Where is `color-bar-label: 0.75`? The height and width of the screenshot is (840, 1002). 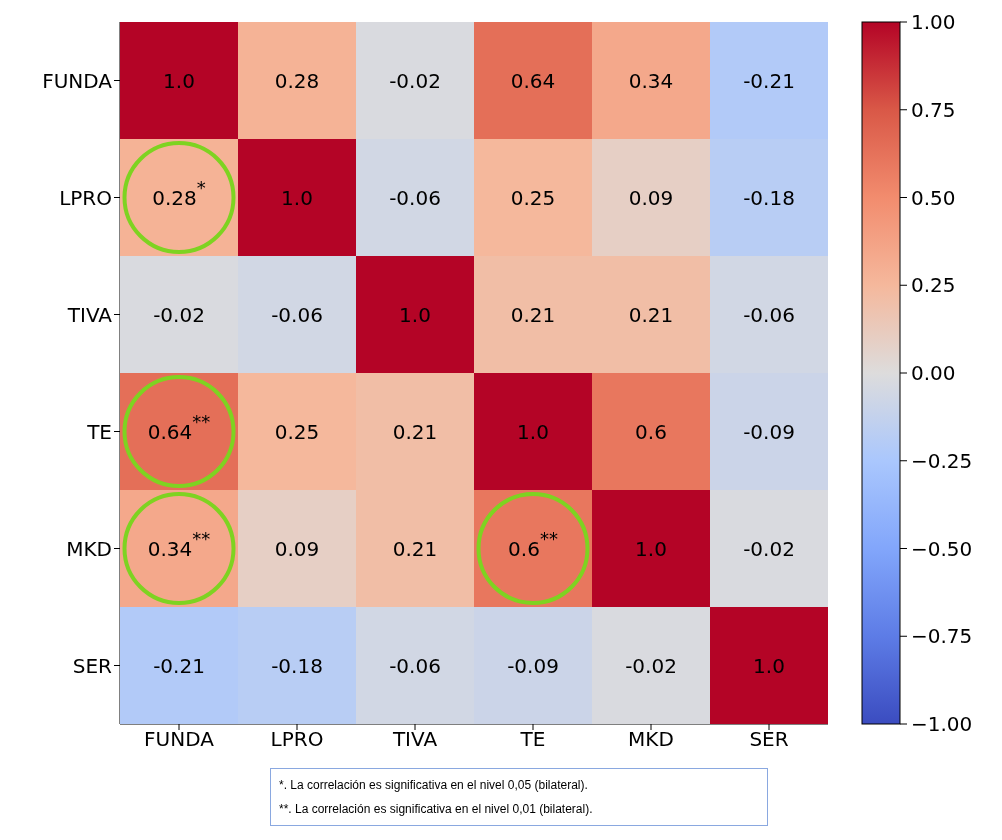
color-bar-label: 0.75 is located at coordinates (933, 109).